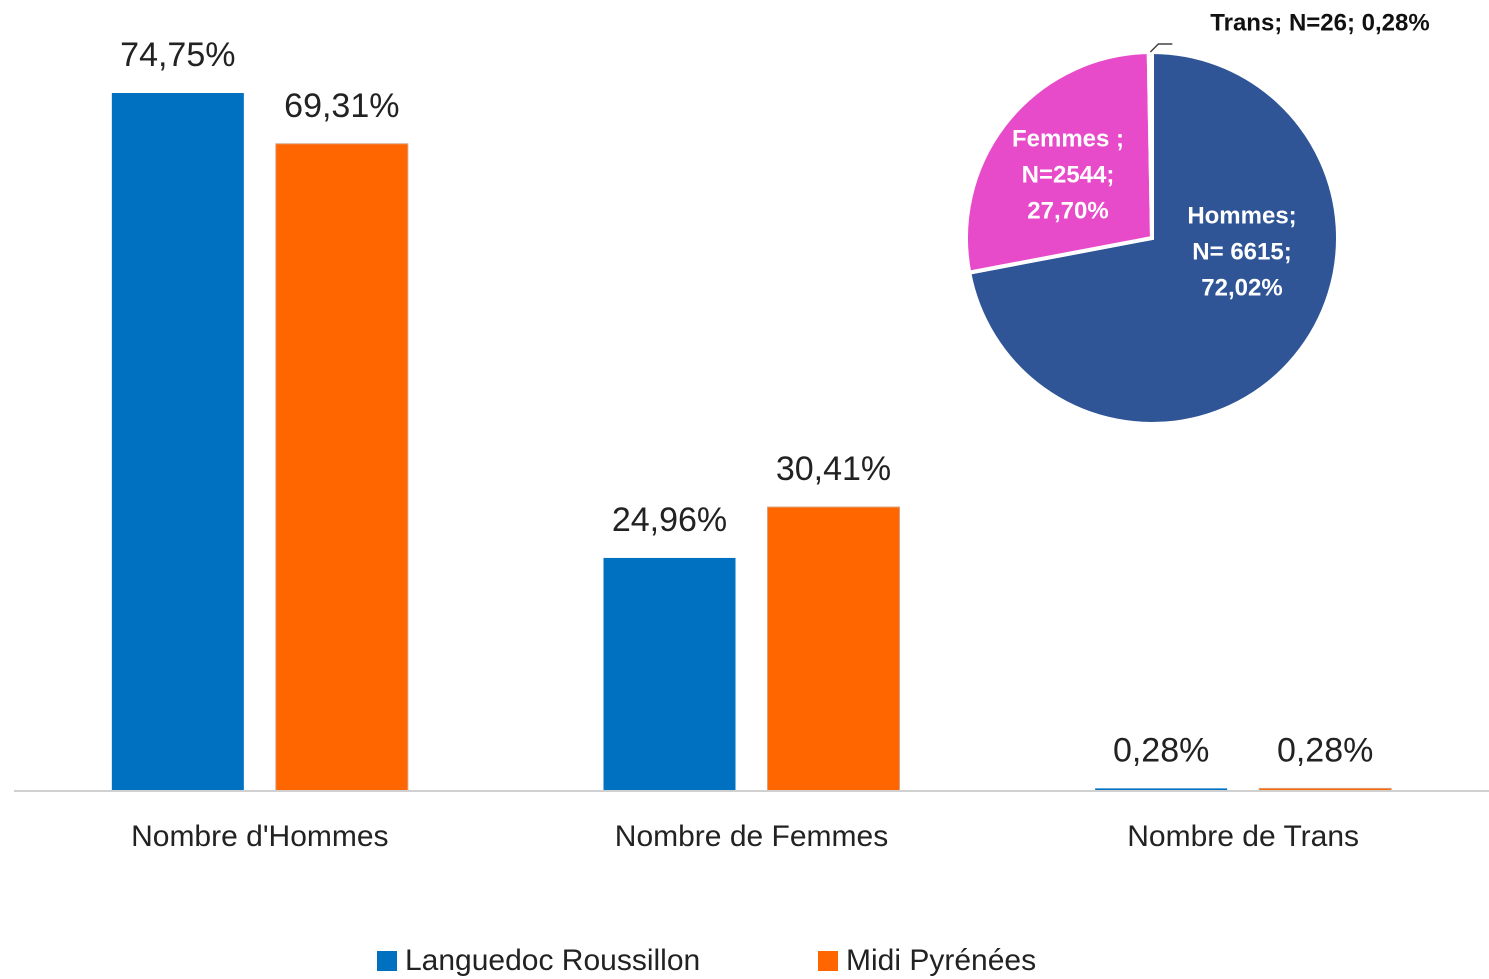  Describe the element at coordinates (552, 960) in the screenshot. I see `legend-label: Languedoc Roussillon` at that location.